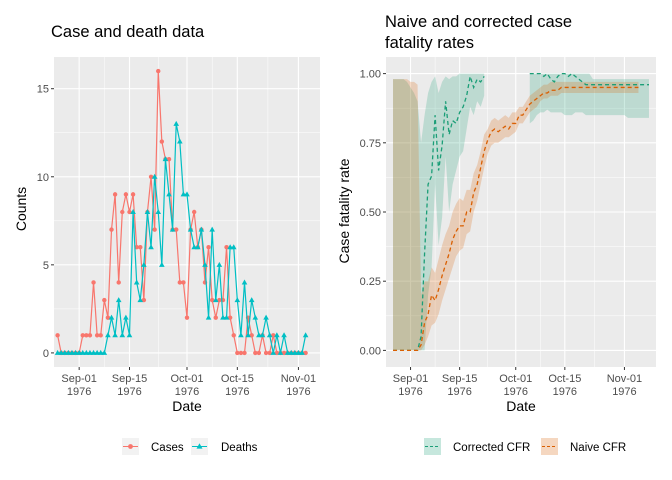 The width and height of the screenshot is (672, 480). I want to click on left-y-axis-ticks: 0 5 10 15, so click(45, 222).